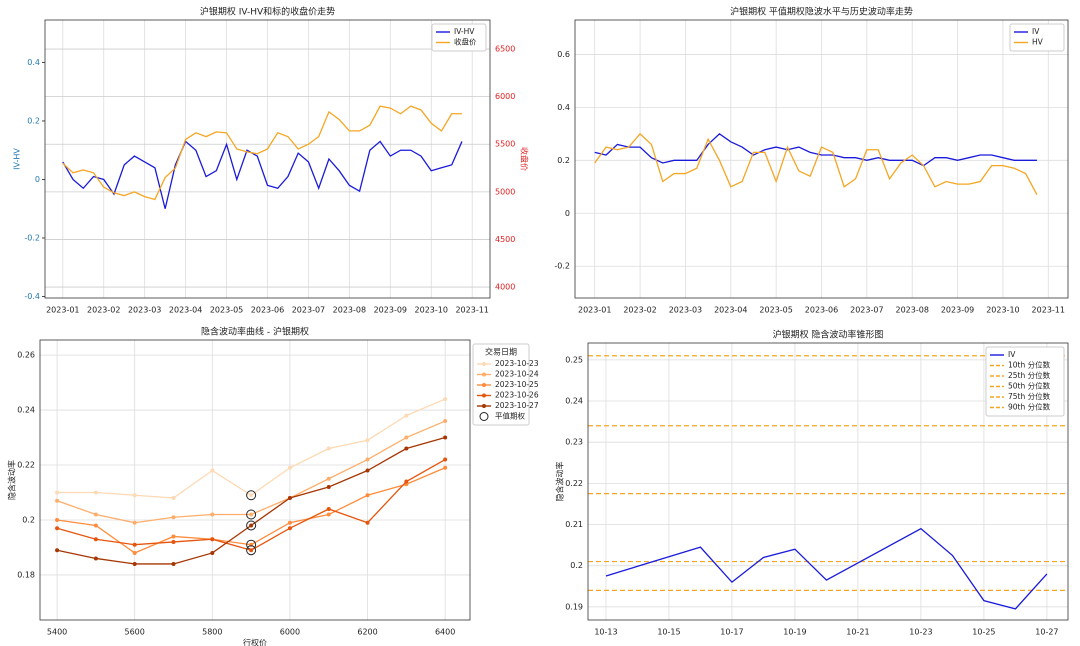 The height and width of the screenshot is (646, 1080). Describe the element at coordinates (17, 159) in the screenshot. I see `y-axis-label: IV-HV` at that location.